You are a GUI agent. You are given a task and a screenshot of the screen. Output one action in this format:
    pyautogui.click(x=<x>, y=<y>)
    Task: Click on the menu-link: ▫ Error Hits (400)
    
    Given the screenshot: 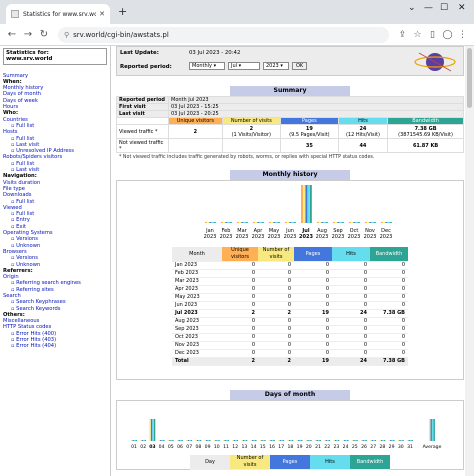 What is the action you would take?
    pyautogui.click(x=34, y=333)
    